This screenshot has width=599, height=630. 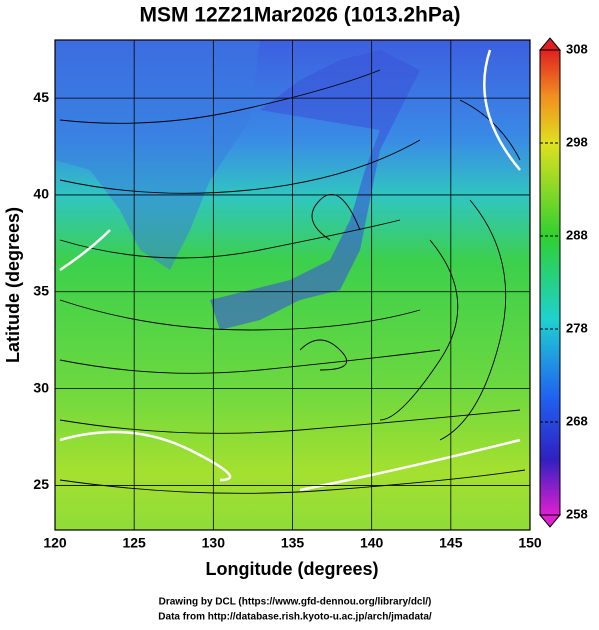 I want to click on colorbar-tick-label: 268, so click(x=577, y=420).